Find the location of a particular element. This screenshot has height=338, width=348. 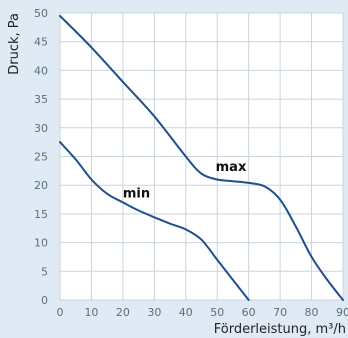

y-tick-label: 15 is located at coordinates (41, 214).